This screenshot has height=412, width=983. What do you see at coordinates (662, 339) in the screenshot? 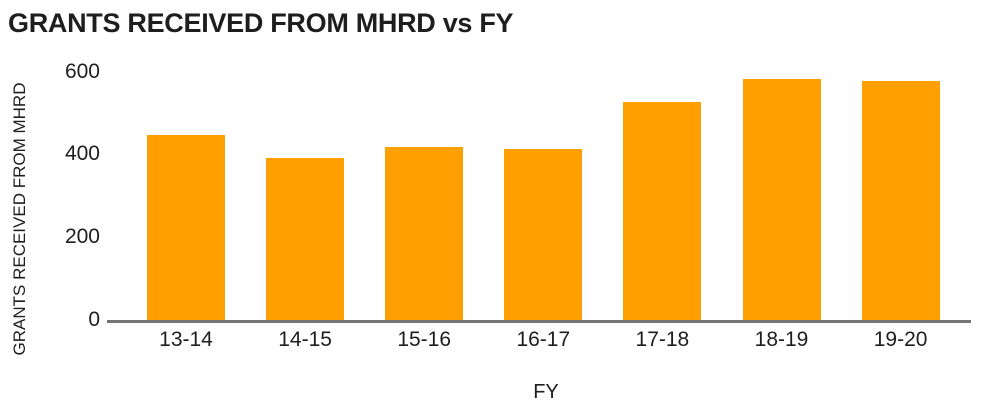
I see `x-tick-label: 17-18` at bounding box center [662, 339].